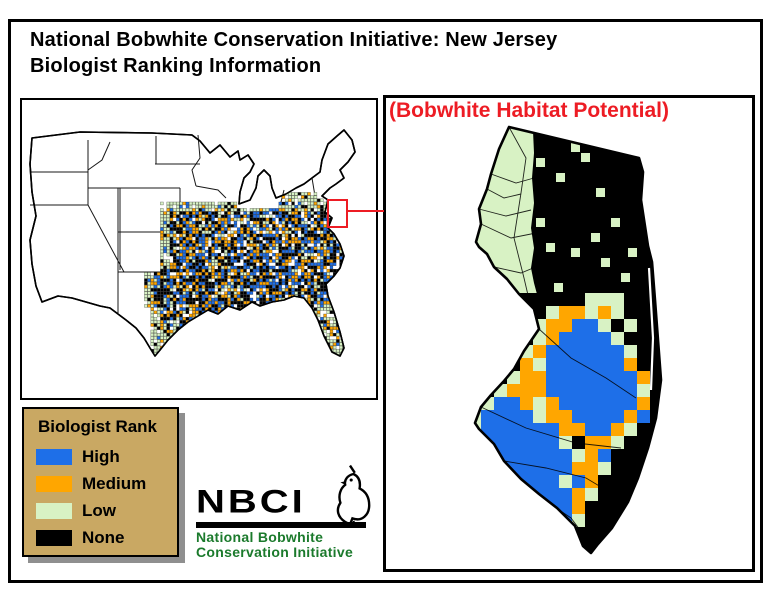 Image resolution: width=768 pixels, height=593 pixels. I want to click on nj-county-borders, so click(557, 333).